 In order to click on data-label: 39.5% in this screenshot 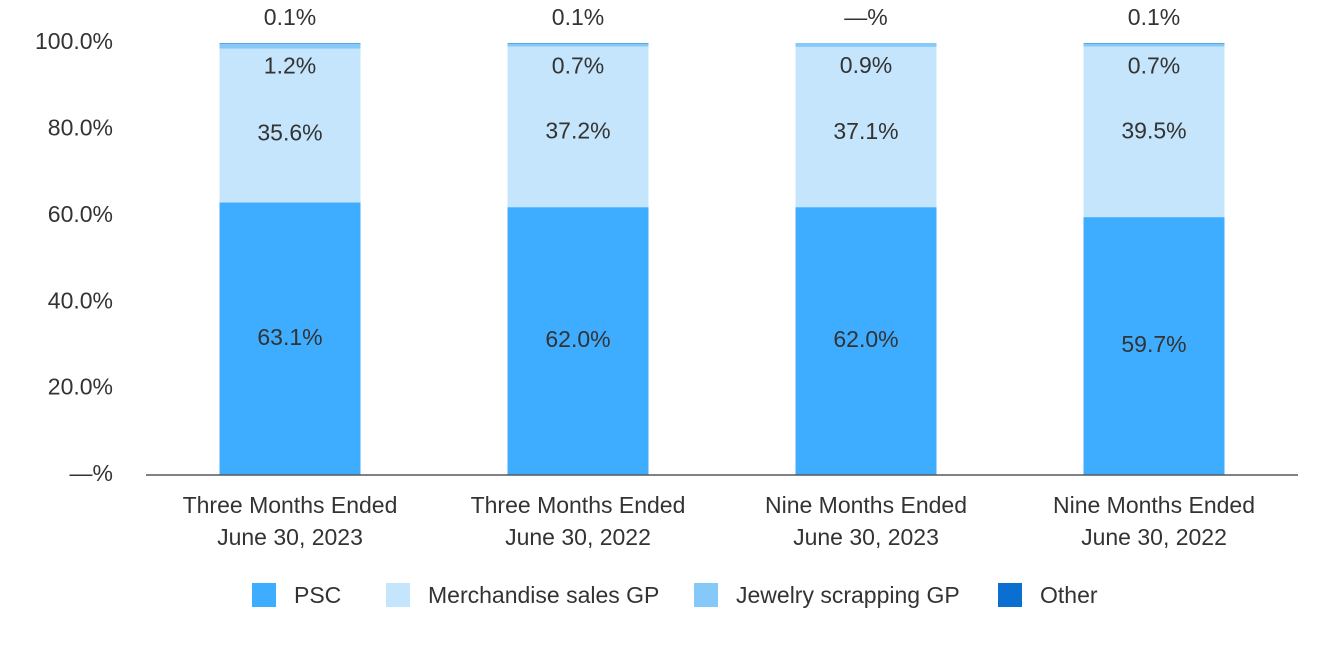, I will do `click(1153, 131)`.